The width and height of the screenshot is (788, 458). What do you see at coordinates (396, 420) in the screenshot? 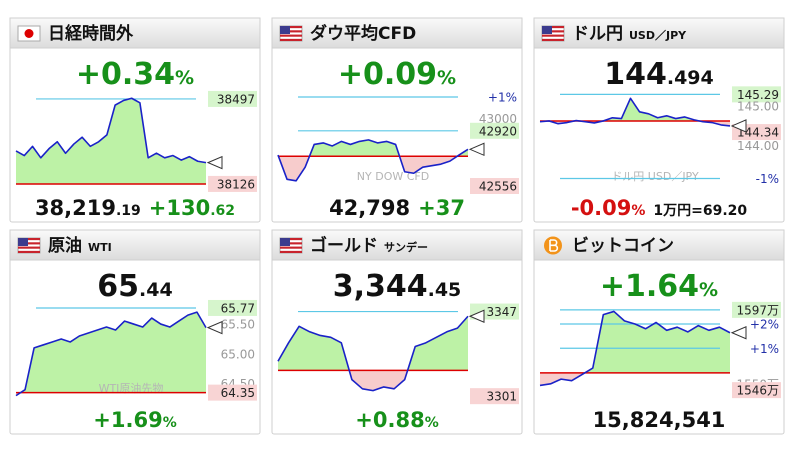
I see `footer: +0.88%` at bounding box center [396, 420].